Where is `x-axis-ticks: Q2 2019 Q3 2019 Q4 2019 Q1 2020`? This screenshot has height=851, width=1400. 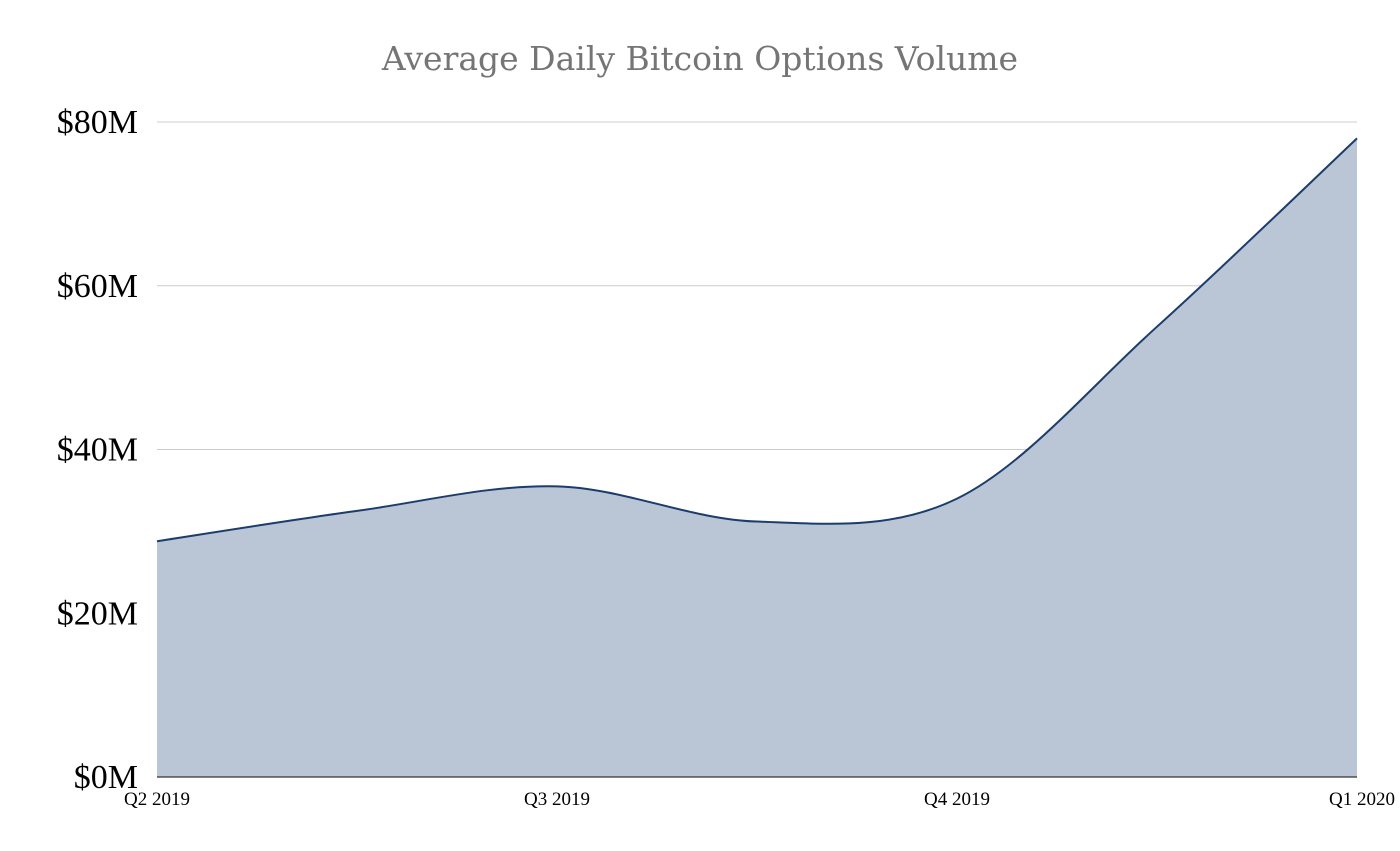
x-axis-ticks: Q2 2019 Q3 2019 Q4 2019 Q1 2020 is located at coordinates (759, 799).